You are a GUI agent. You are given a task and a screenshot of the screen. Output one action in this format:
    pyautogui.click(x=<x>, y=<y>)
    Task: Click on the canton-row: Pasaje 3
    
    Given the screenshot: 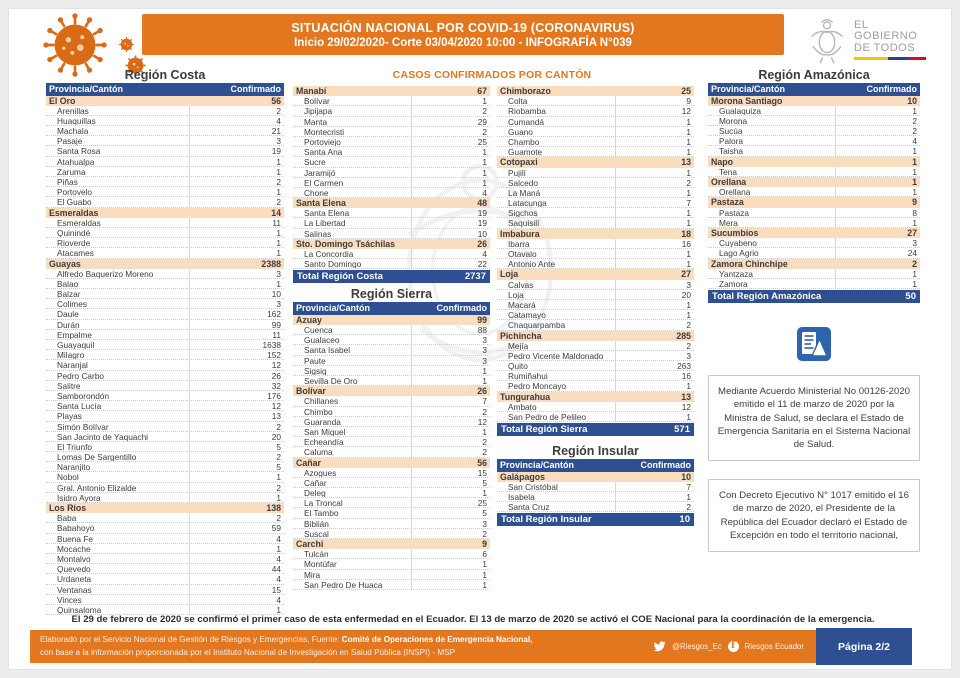 What is the action you would take?
    pyautogui.click(x=165, y=141)
    